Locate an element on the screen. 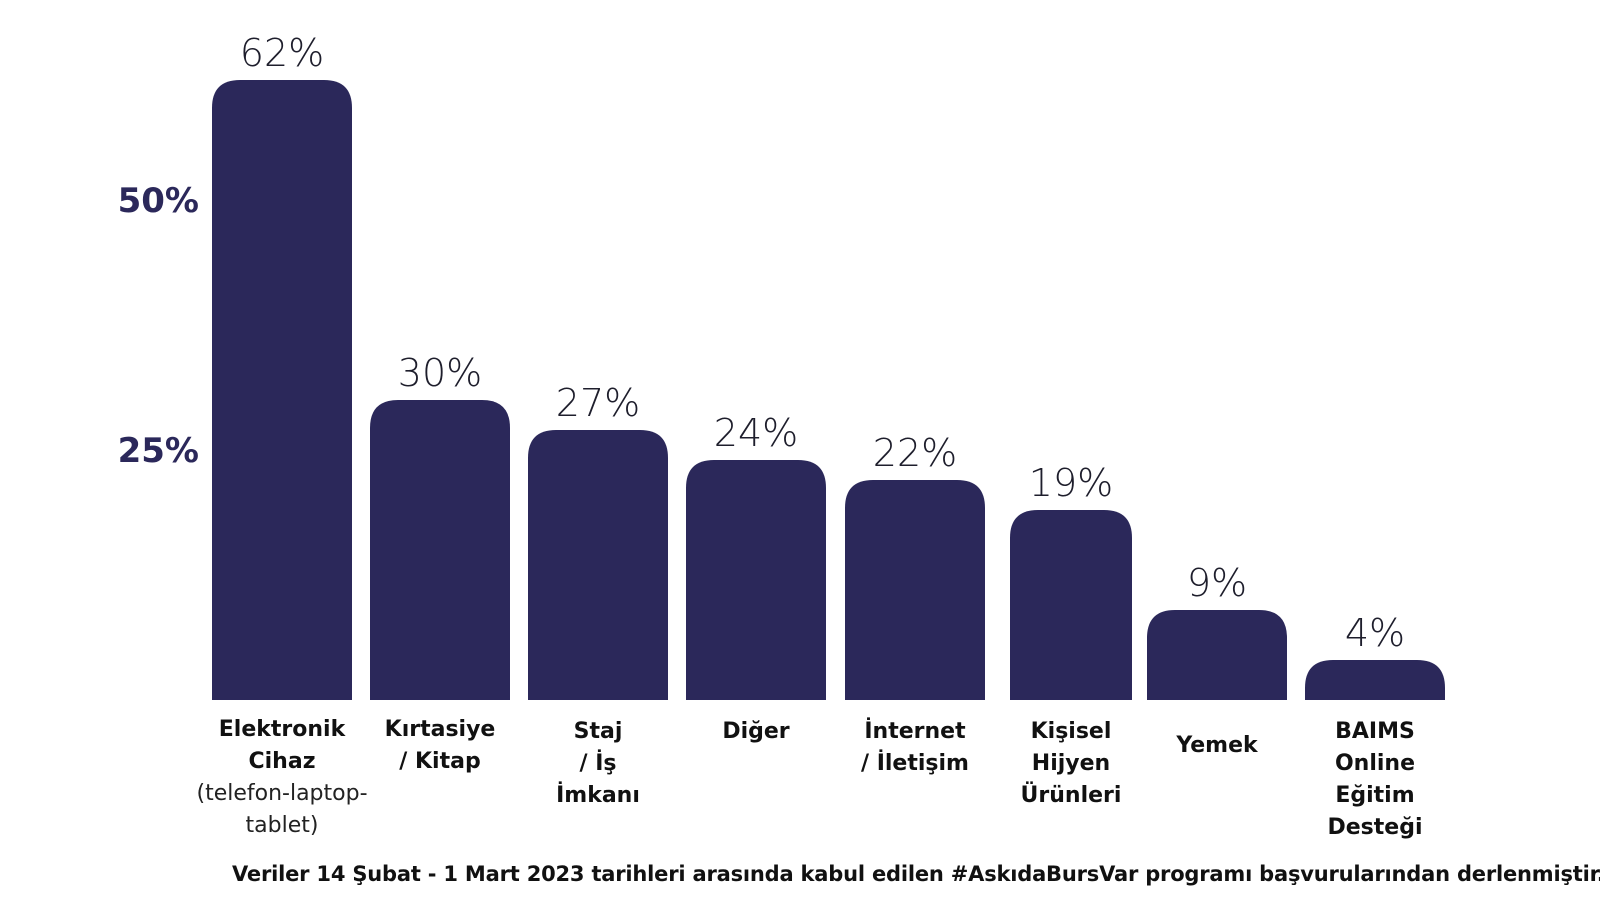 The image size is (1600, 900). y-tick-label: 50% is located at coordinates (158, 201).